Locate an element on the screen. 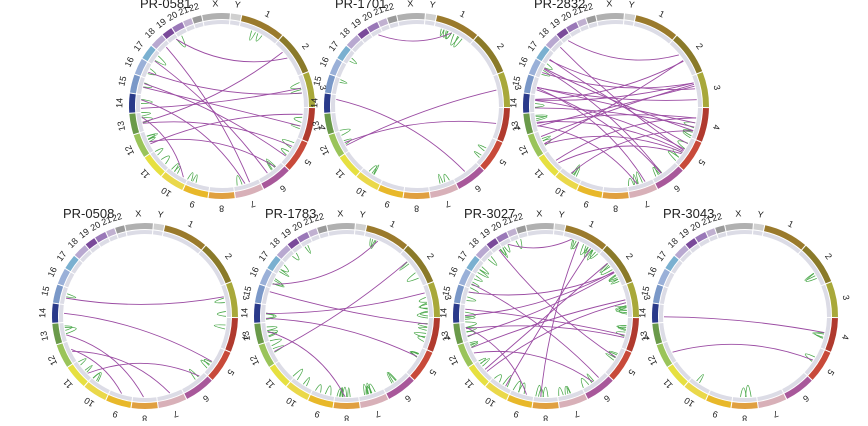 The image size is (868, 426). chromosome-label-9: 9 is located at coordinates (115, 414).